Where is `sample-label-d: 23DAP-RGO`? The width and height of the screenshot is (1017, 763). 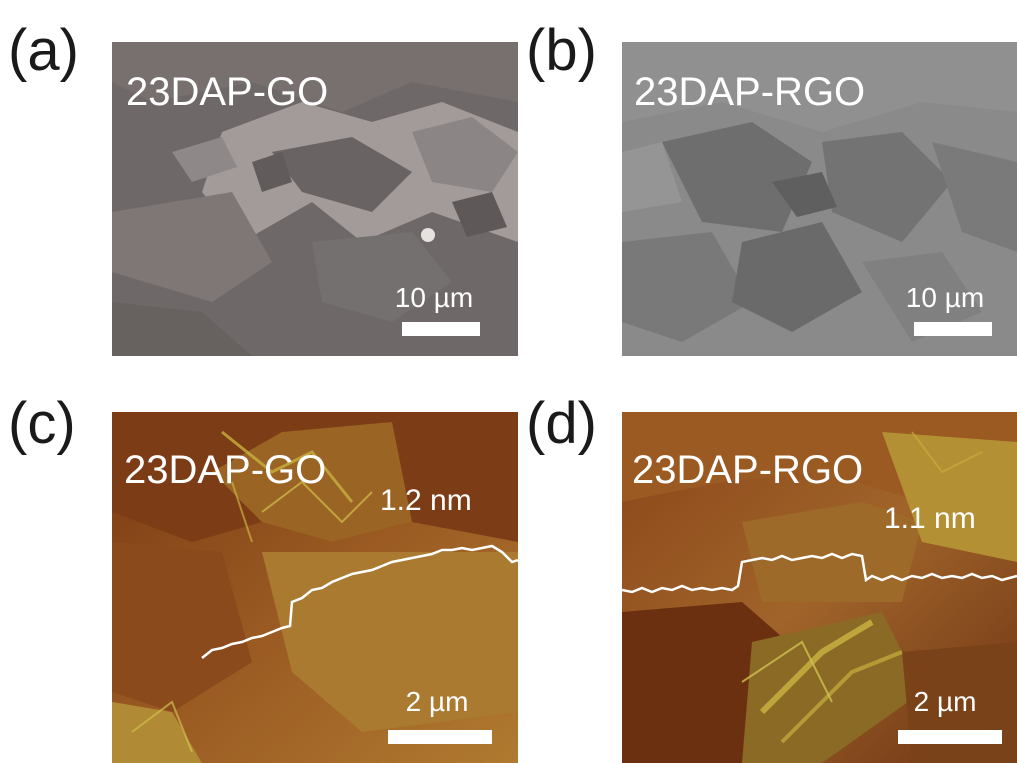 sample-label-d: 23DAP-RGO is located at coordinates (748, 470).